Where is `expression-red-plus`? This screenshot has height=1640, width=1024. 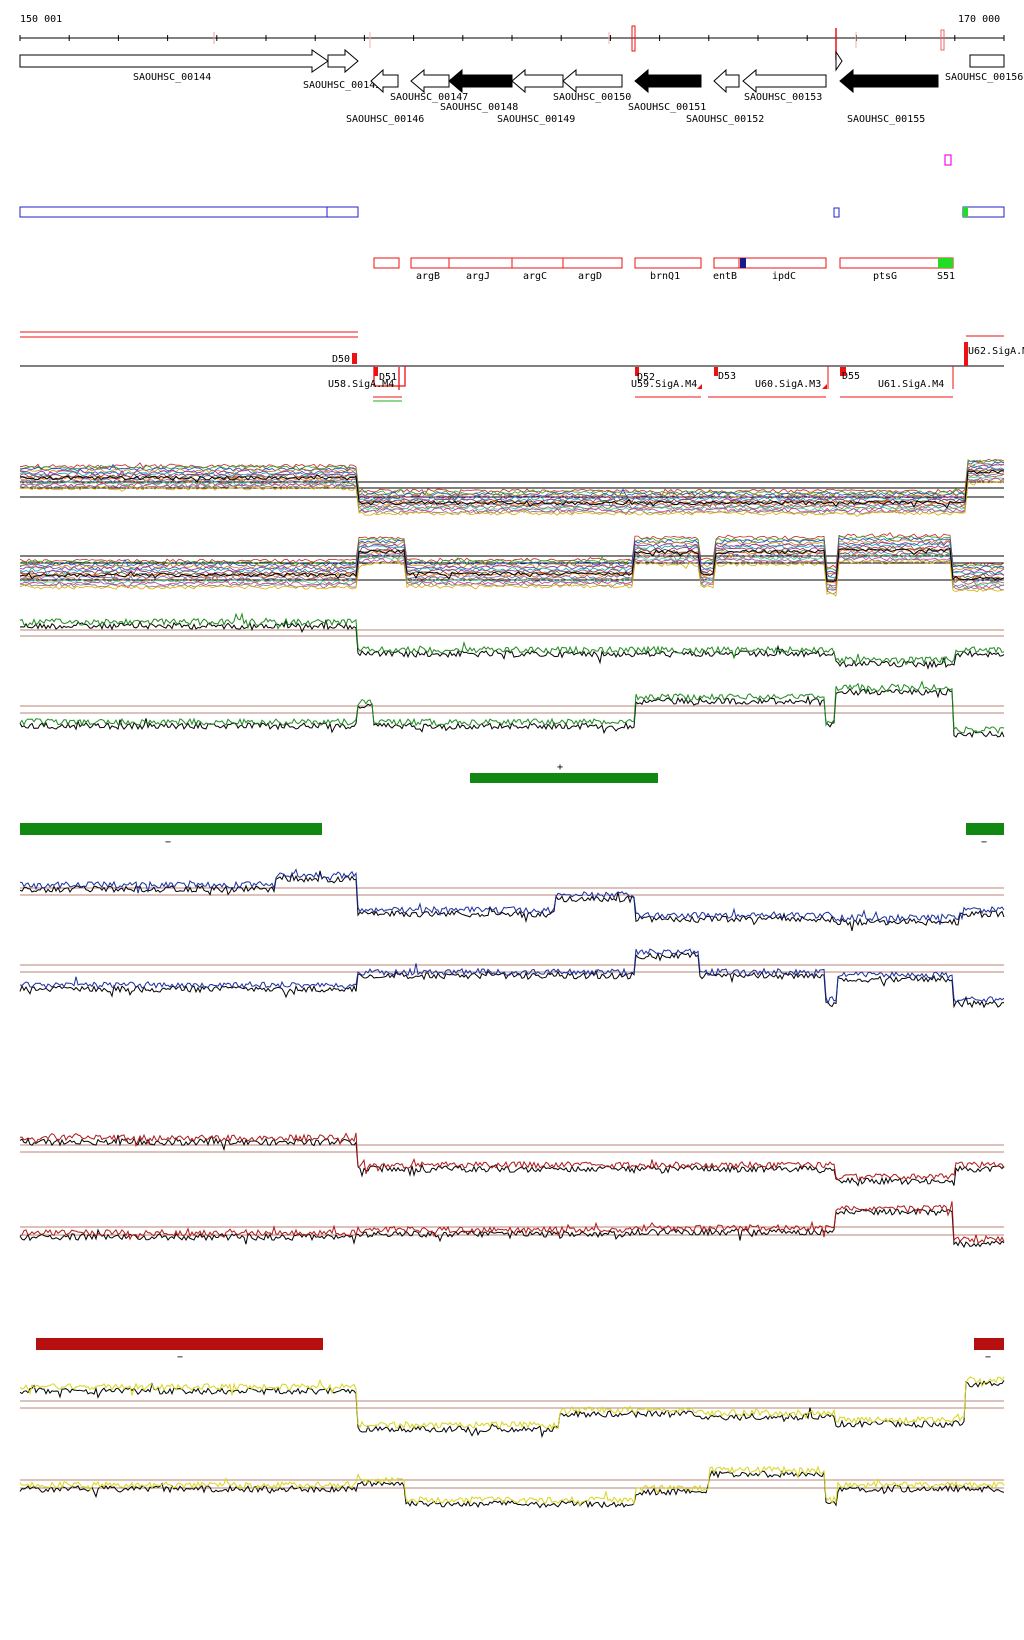 expression-red-plus is located at coordinates (512, 1159).